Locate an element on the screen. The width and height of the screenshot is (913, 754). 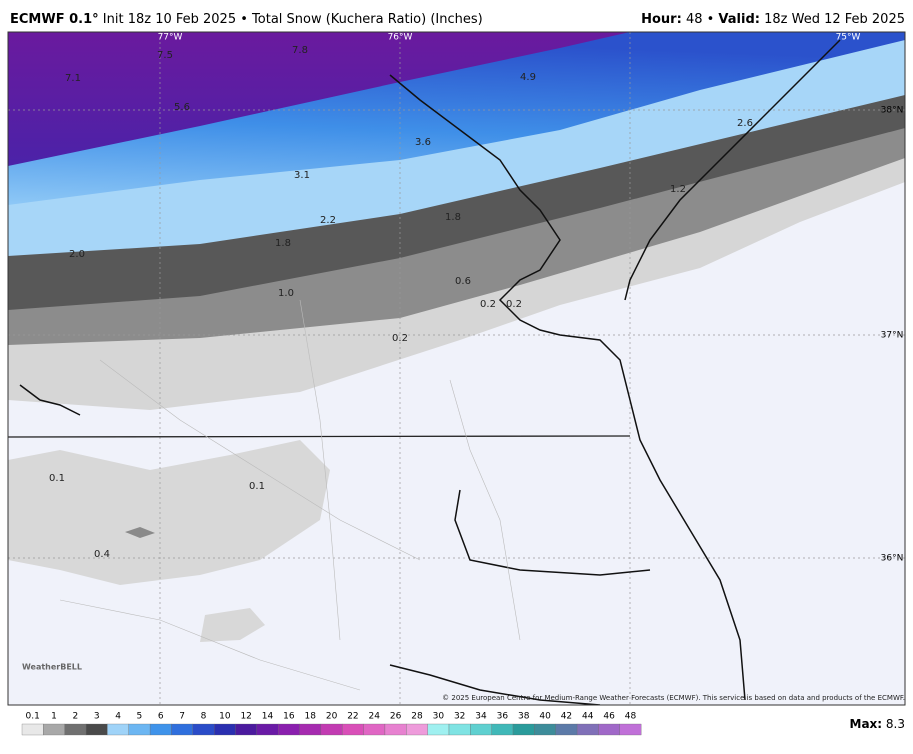
contour-label: 2.2 is located at coordinates (328, 220).